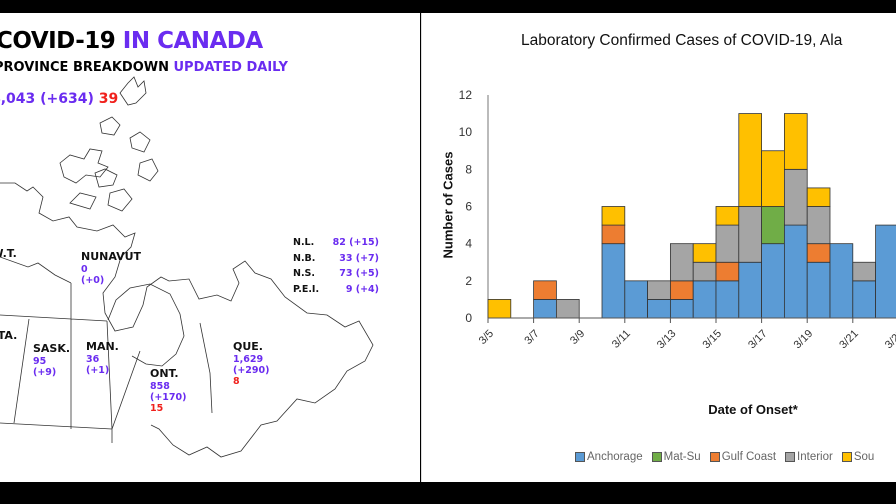 The height and width of the screenshot is (504, 896). I want to click on legend-item: Interior, so click(809, 457).